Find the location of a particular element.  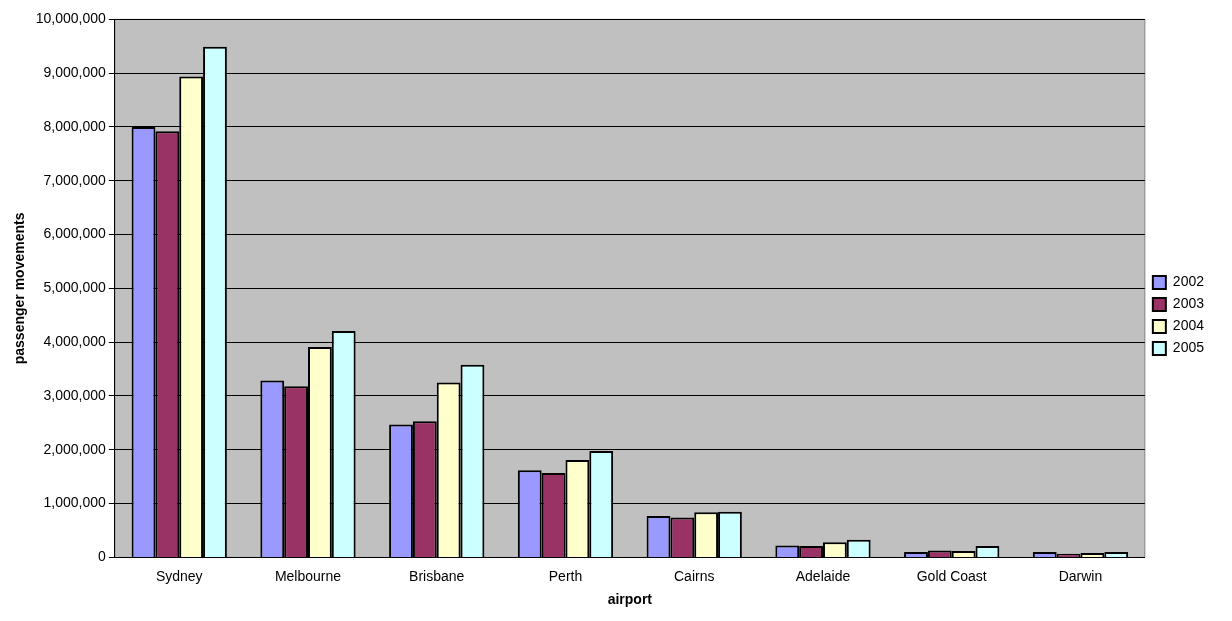

x-tick-label: Melbourne is located at coordinates (308, 575).